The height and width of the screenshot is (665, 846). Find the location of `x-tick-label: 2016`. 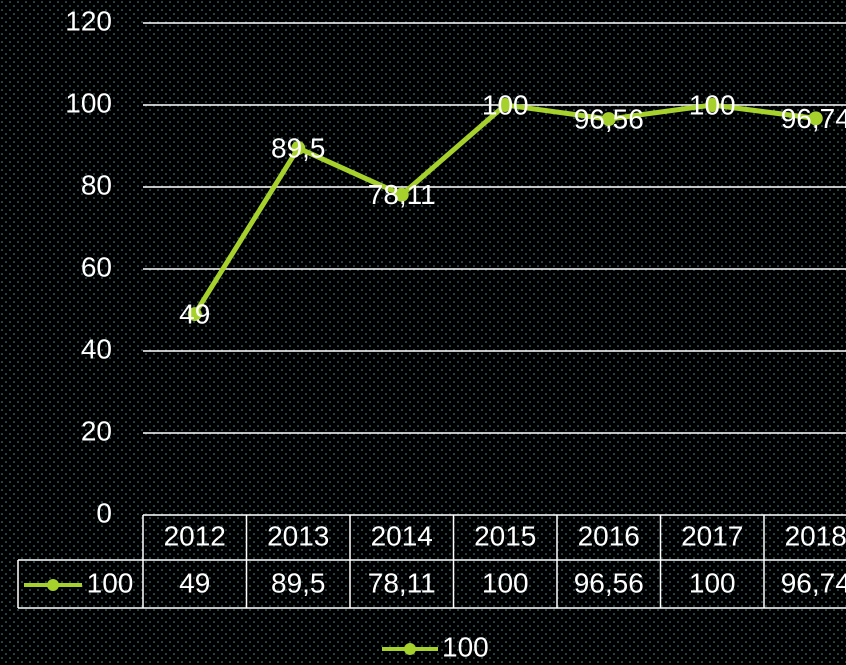

x-tick-label: 2016 is located at coordinates (609, 535).